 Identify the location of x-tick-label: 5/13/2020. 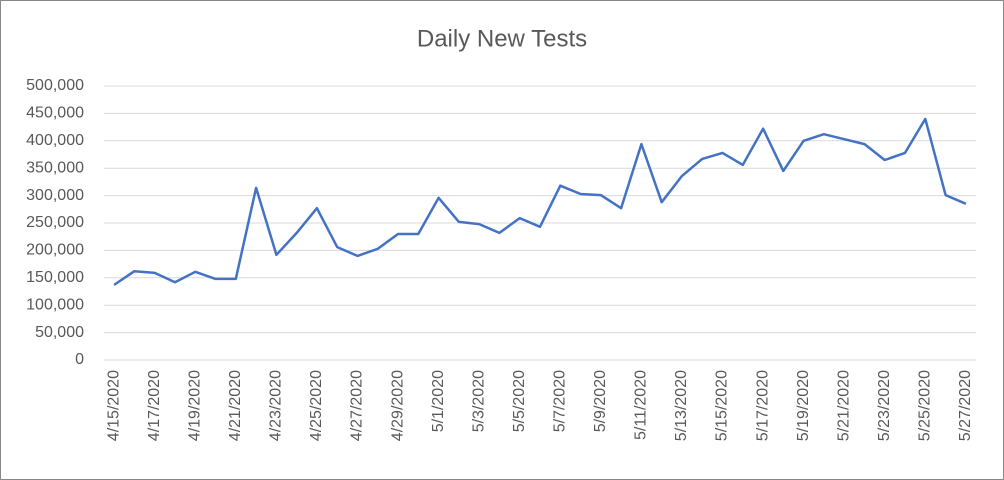
(681, 405).